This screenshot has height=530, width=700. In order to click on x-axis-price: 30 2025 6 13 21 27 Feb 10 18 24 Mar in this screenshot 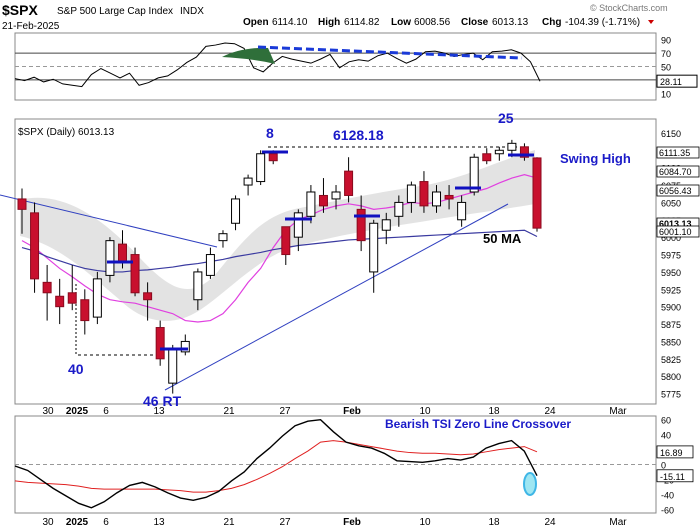, I will do `click(334, 411)`.